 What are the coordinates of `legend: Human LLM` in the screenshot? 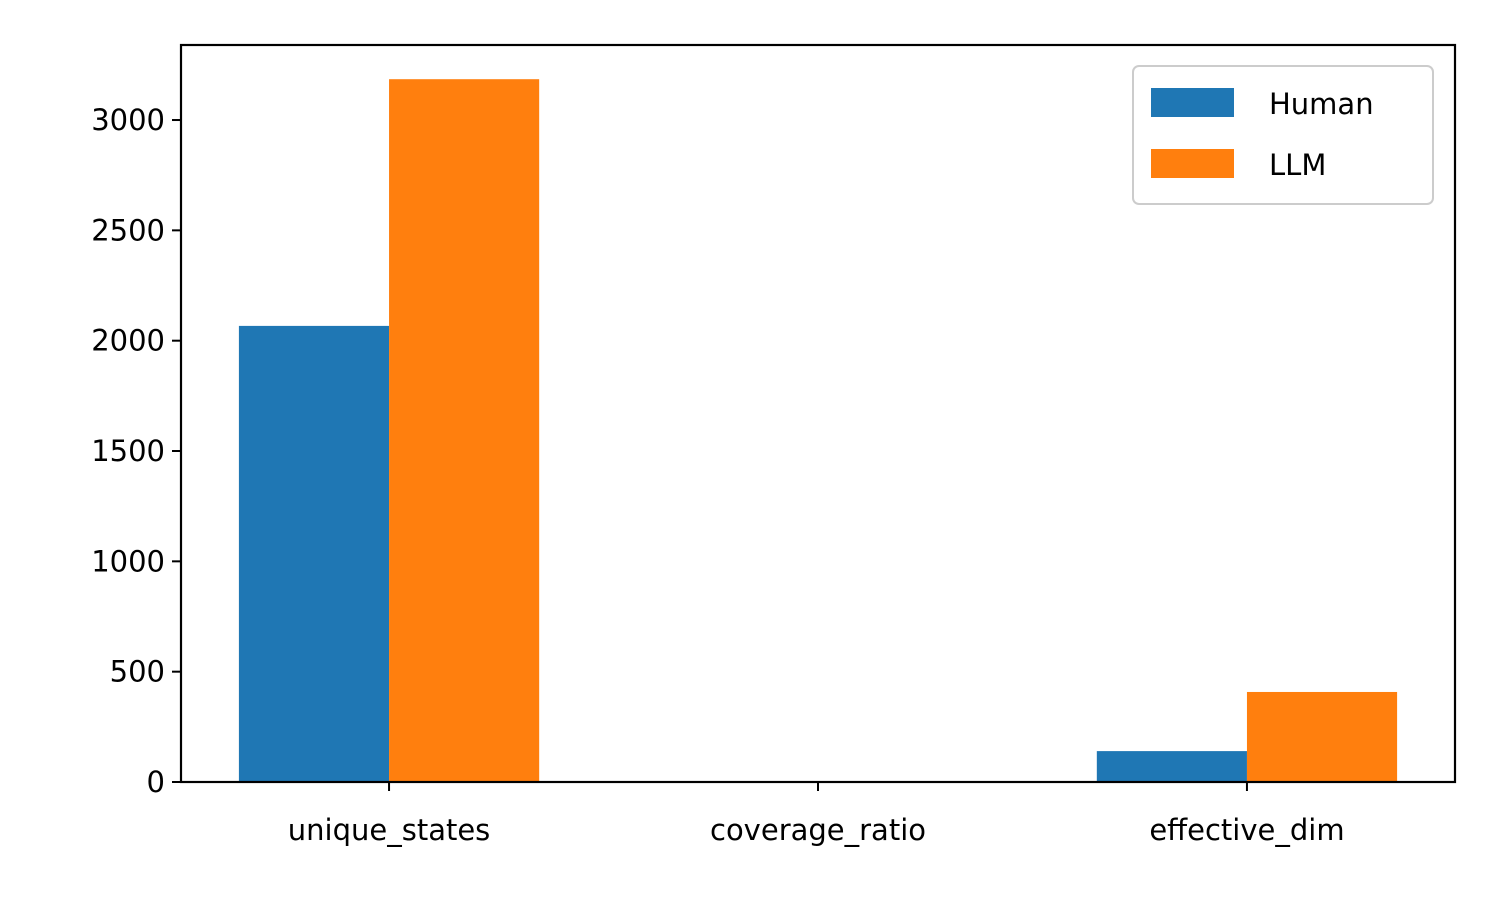 It's located at (1283, 135).